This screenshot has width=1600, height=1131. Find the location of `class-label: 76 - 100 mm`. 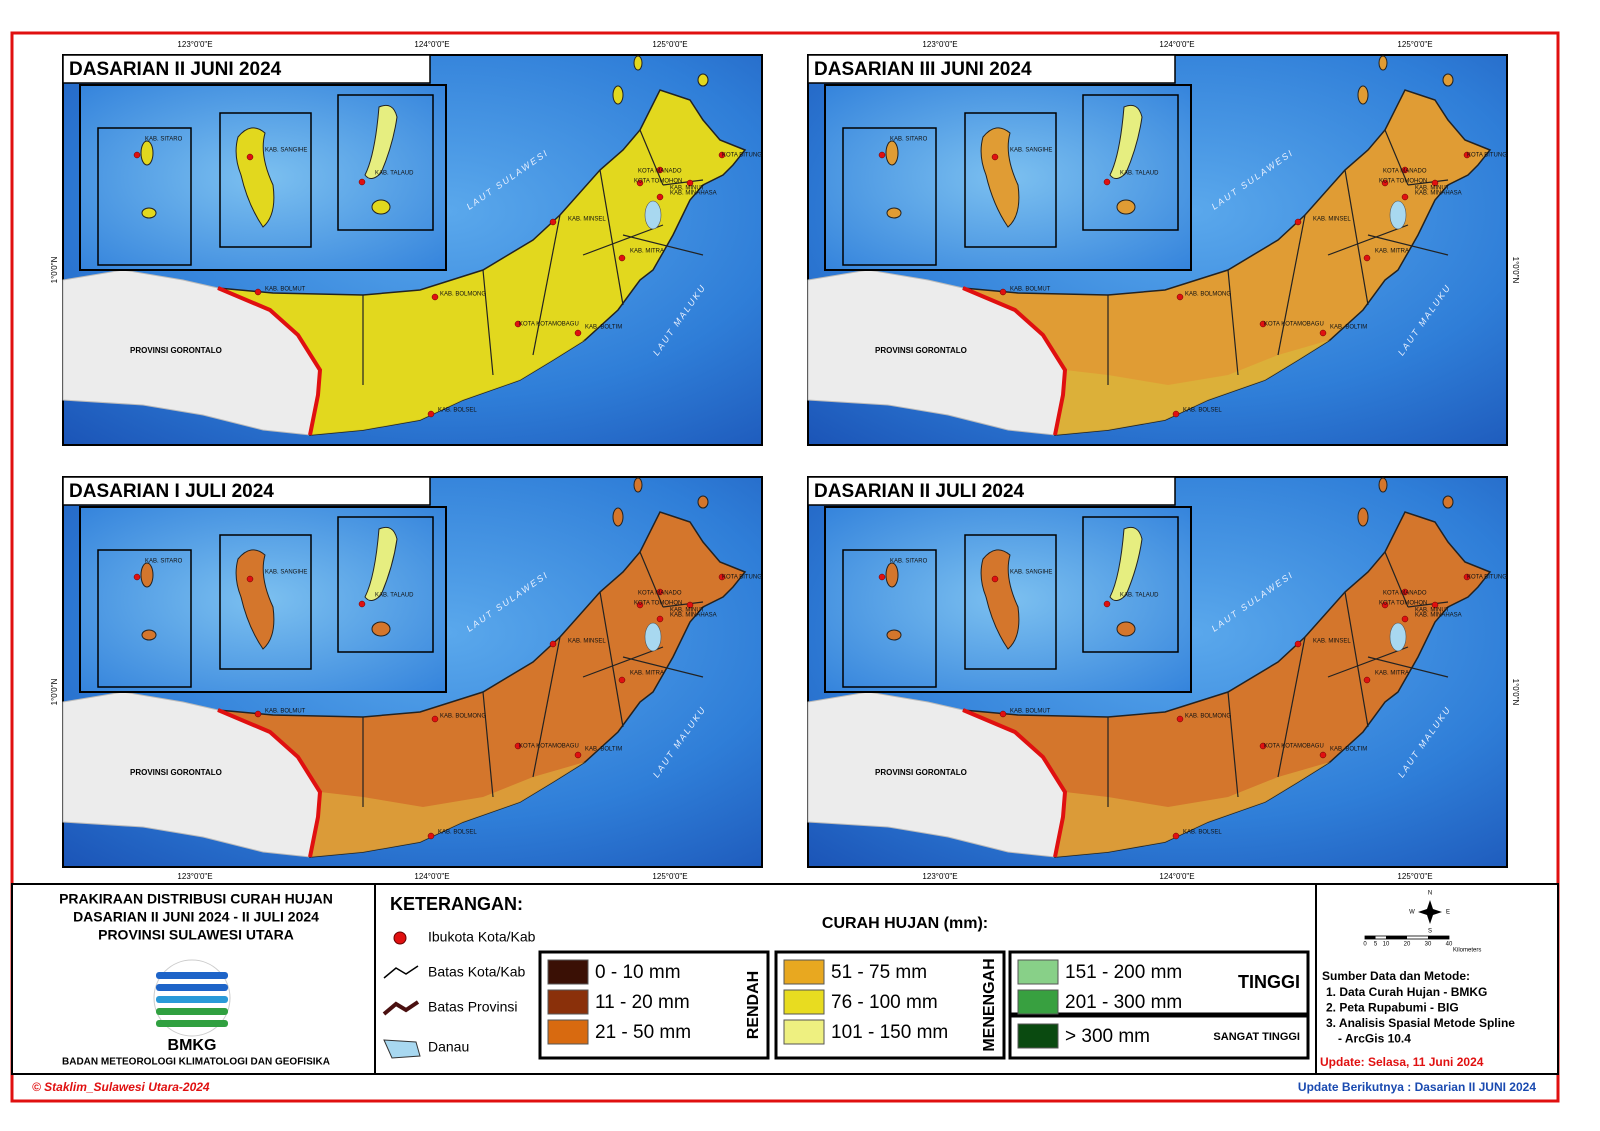

class-label: 76 - 100 mm is located at coordinates (884, 1002).